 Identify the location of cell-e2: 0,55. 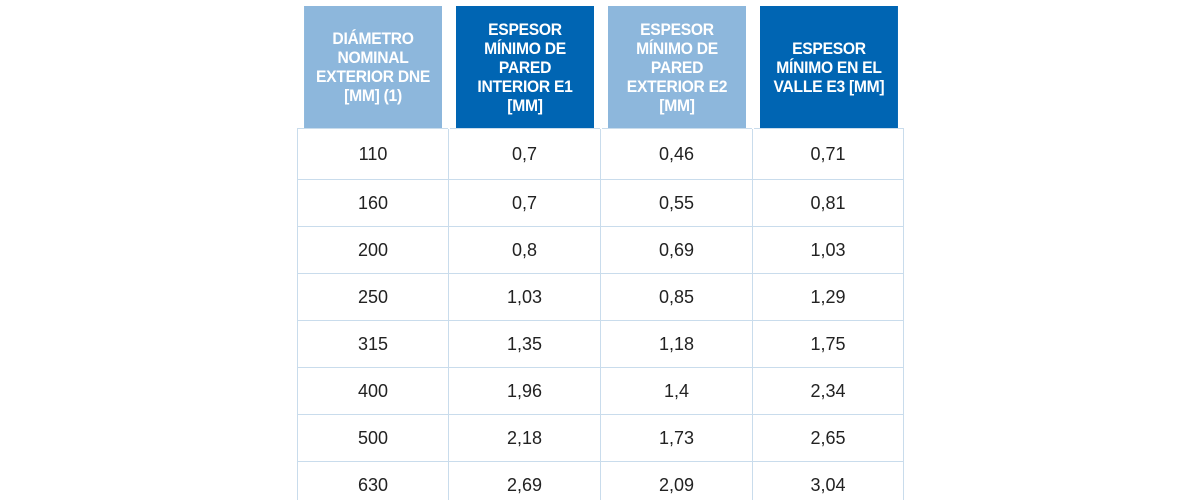
(676, 203).